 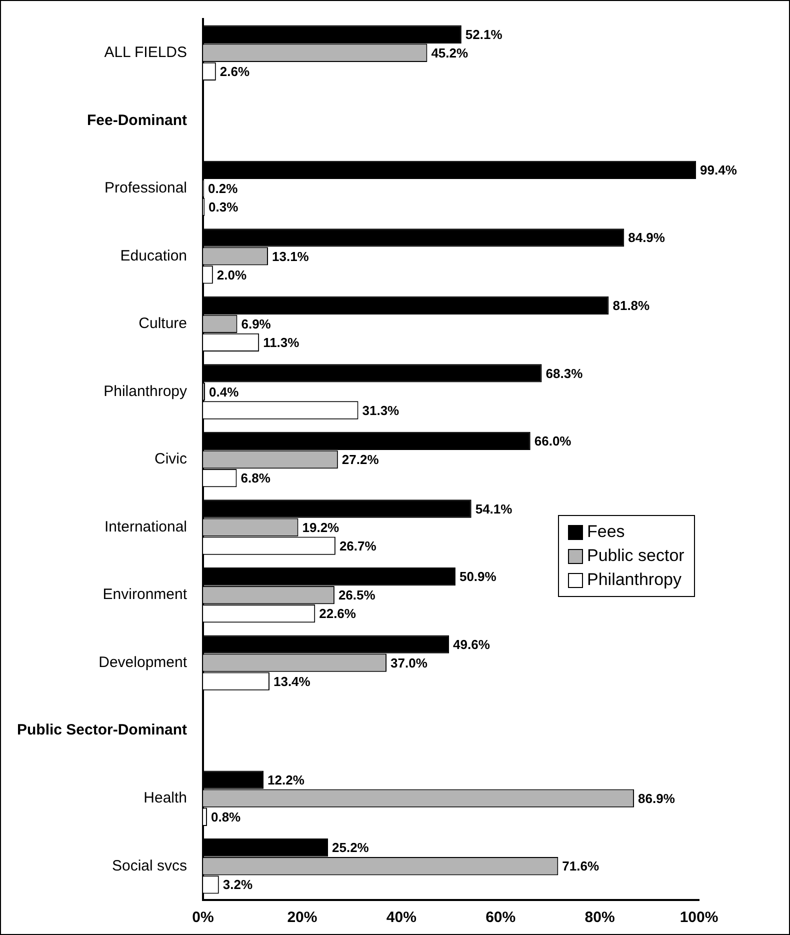 What do you see at coordinates (358, 546) in the screenshot?
I see `data-label: 26.7%` at bounding box center [358, 546].